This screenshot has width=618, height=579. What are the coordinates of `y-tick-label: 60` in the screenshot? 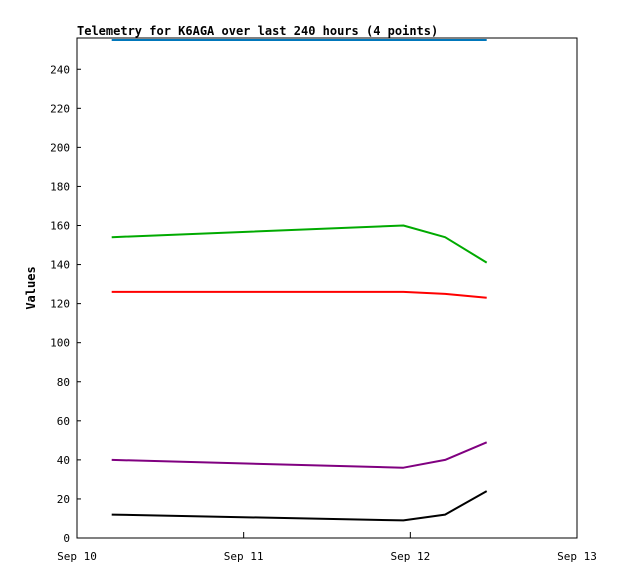 It's located at (63, 421).